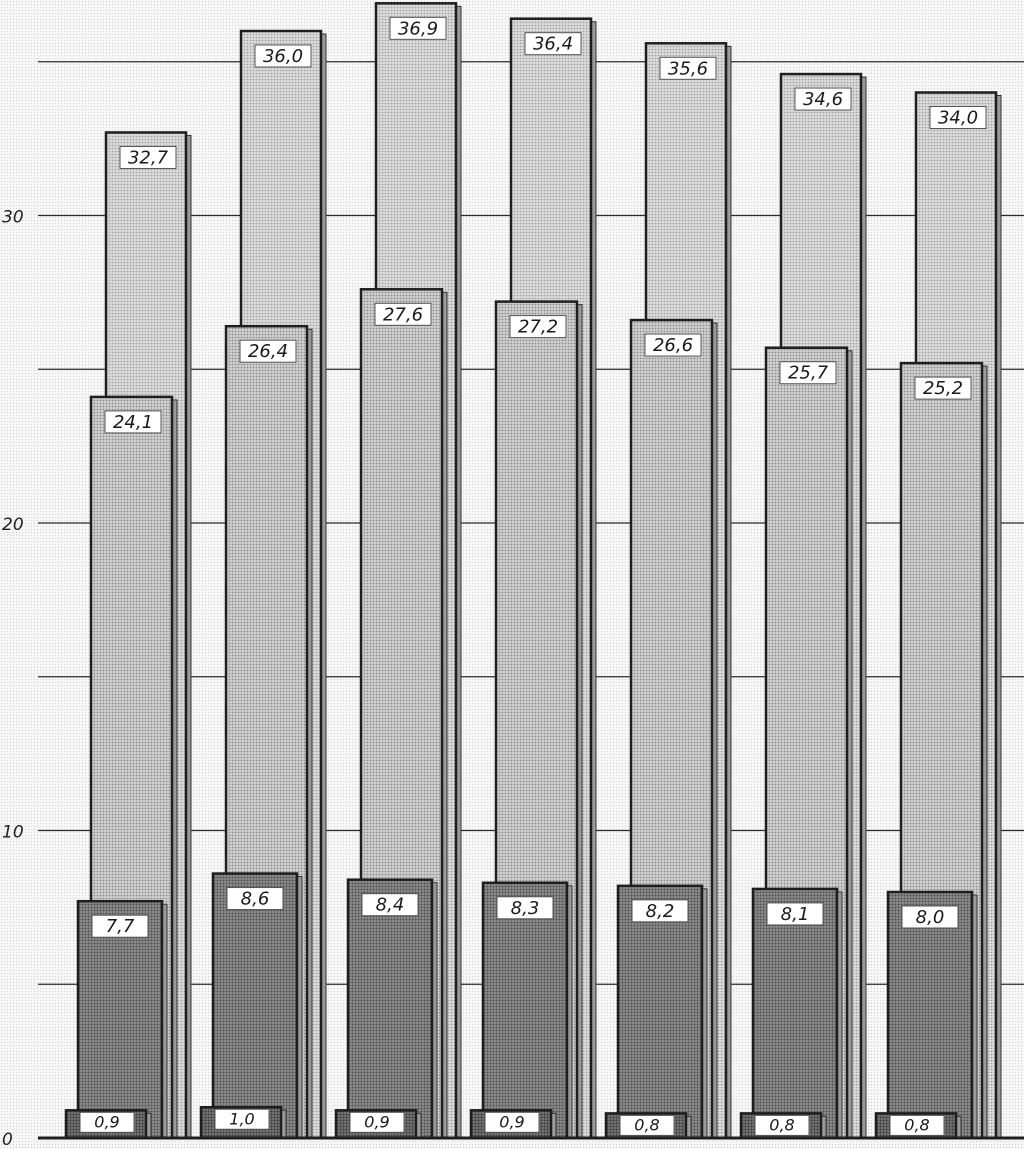 This screenshot has width=1024, height=1149. What do you see at coordinates (13, 833) in the screenshot?
I see `y-tick-label: 10` at bounding box center [13, 833].